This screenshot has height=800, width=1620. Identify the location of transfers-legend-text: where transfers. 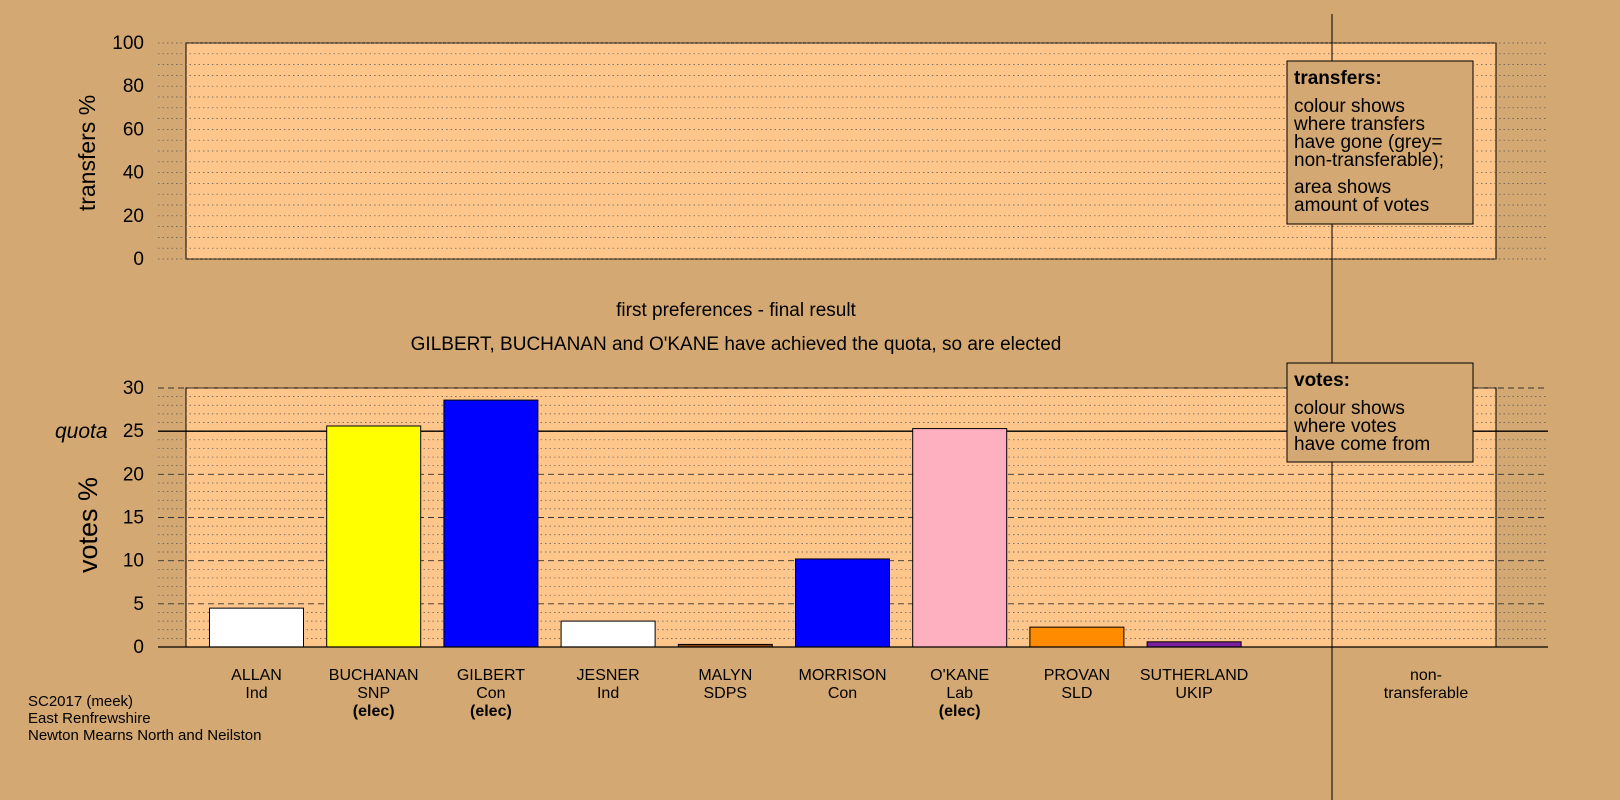
(1359, 124).